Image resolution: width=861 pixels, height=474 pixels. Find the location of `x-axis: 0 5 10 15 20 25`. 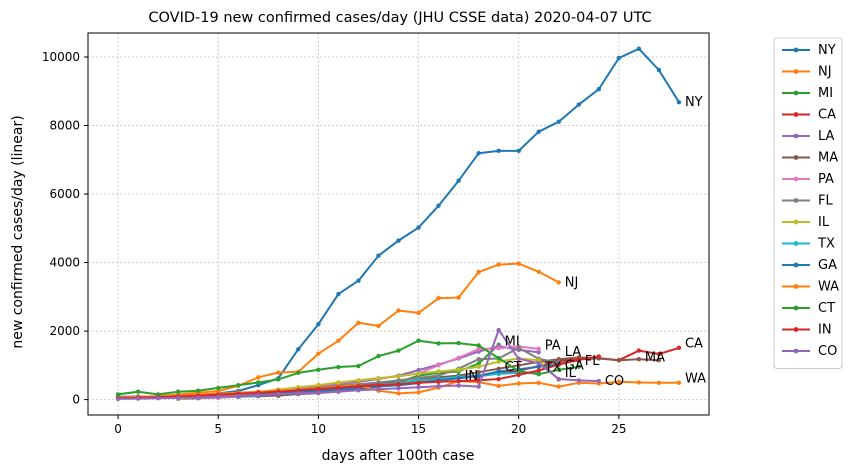

x-axis: 0 5 10 15 20 25 is located at coordinates (370, 425).